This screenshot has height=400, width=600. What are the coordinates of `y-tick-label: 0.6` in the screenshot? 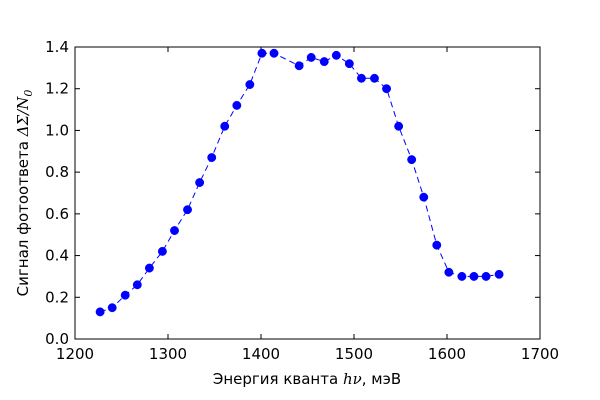 It's located at (57, 214).